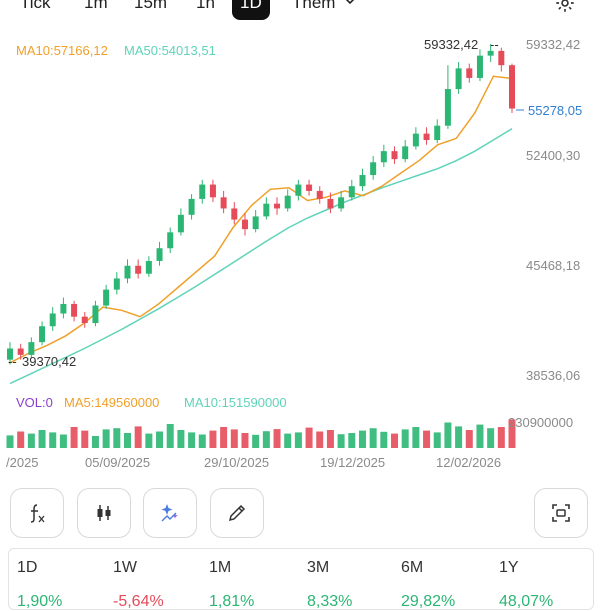 This screenshot has height=611, width=600. What do you see at coordinates (553, 44) in the screenshot?
I see `price-axis-label: 59332,42` at bounding box center [553, 44].